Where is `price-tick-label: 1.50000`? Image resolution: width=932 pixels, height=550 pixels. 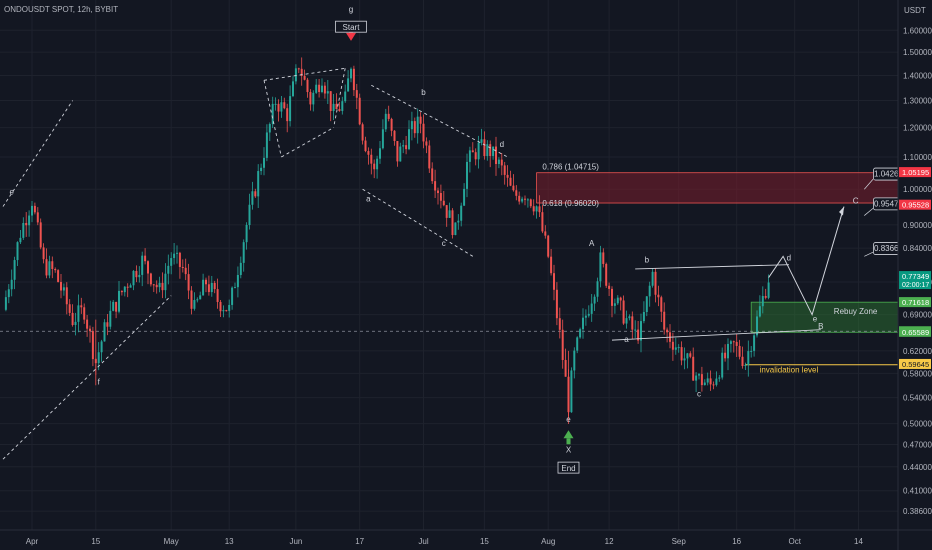
price-tick-label: 1.50000 is located at coordinates (917, 52).